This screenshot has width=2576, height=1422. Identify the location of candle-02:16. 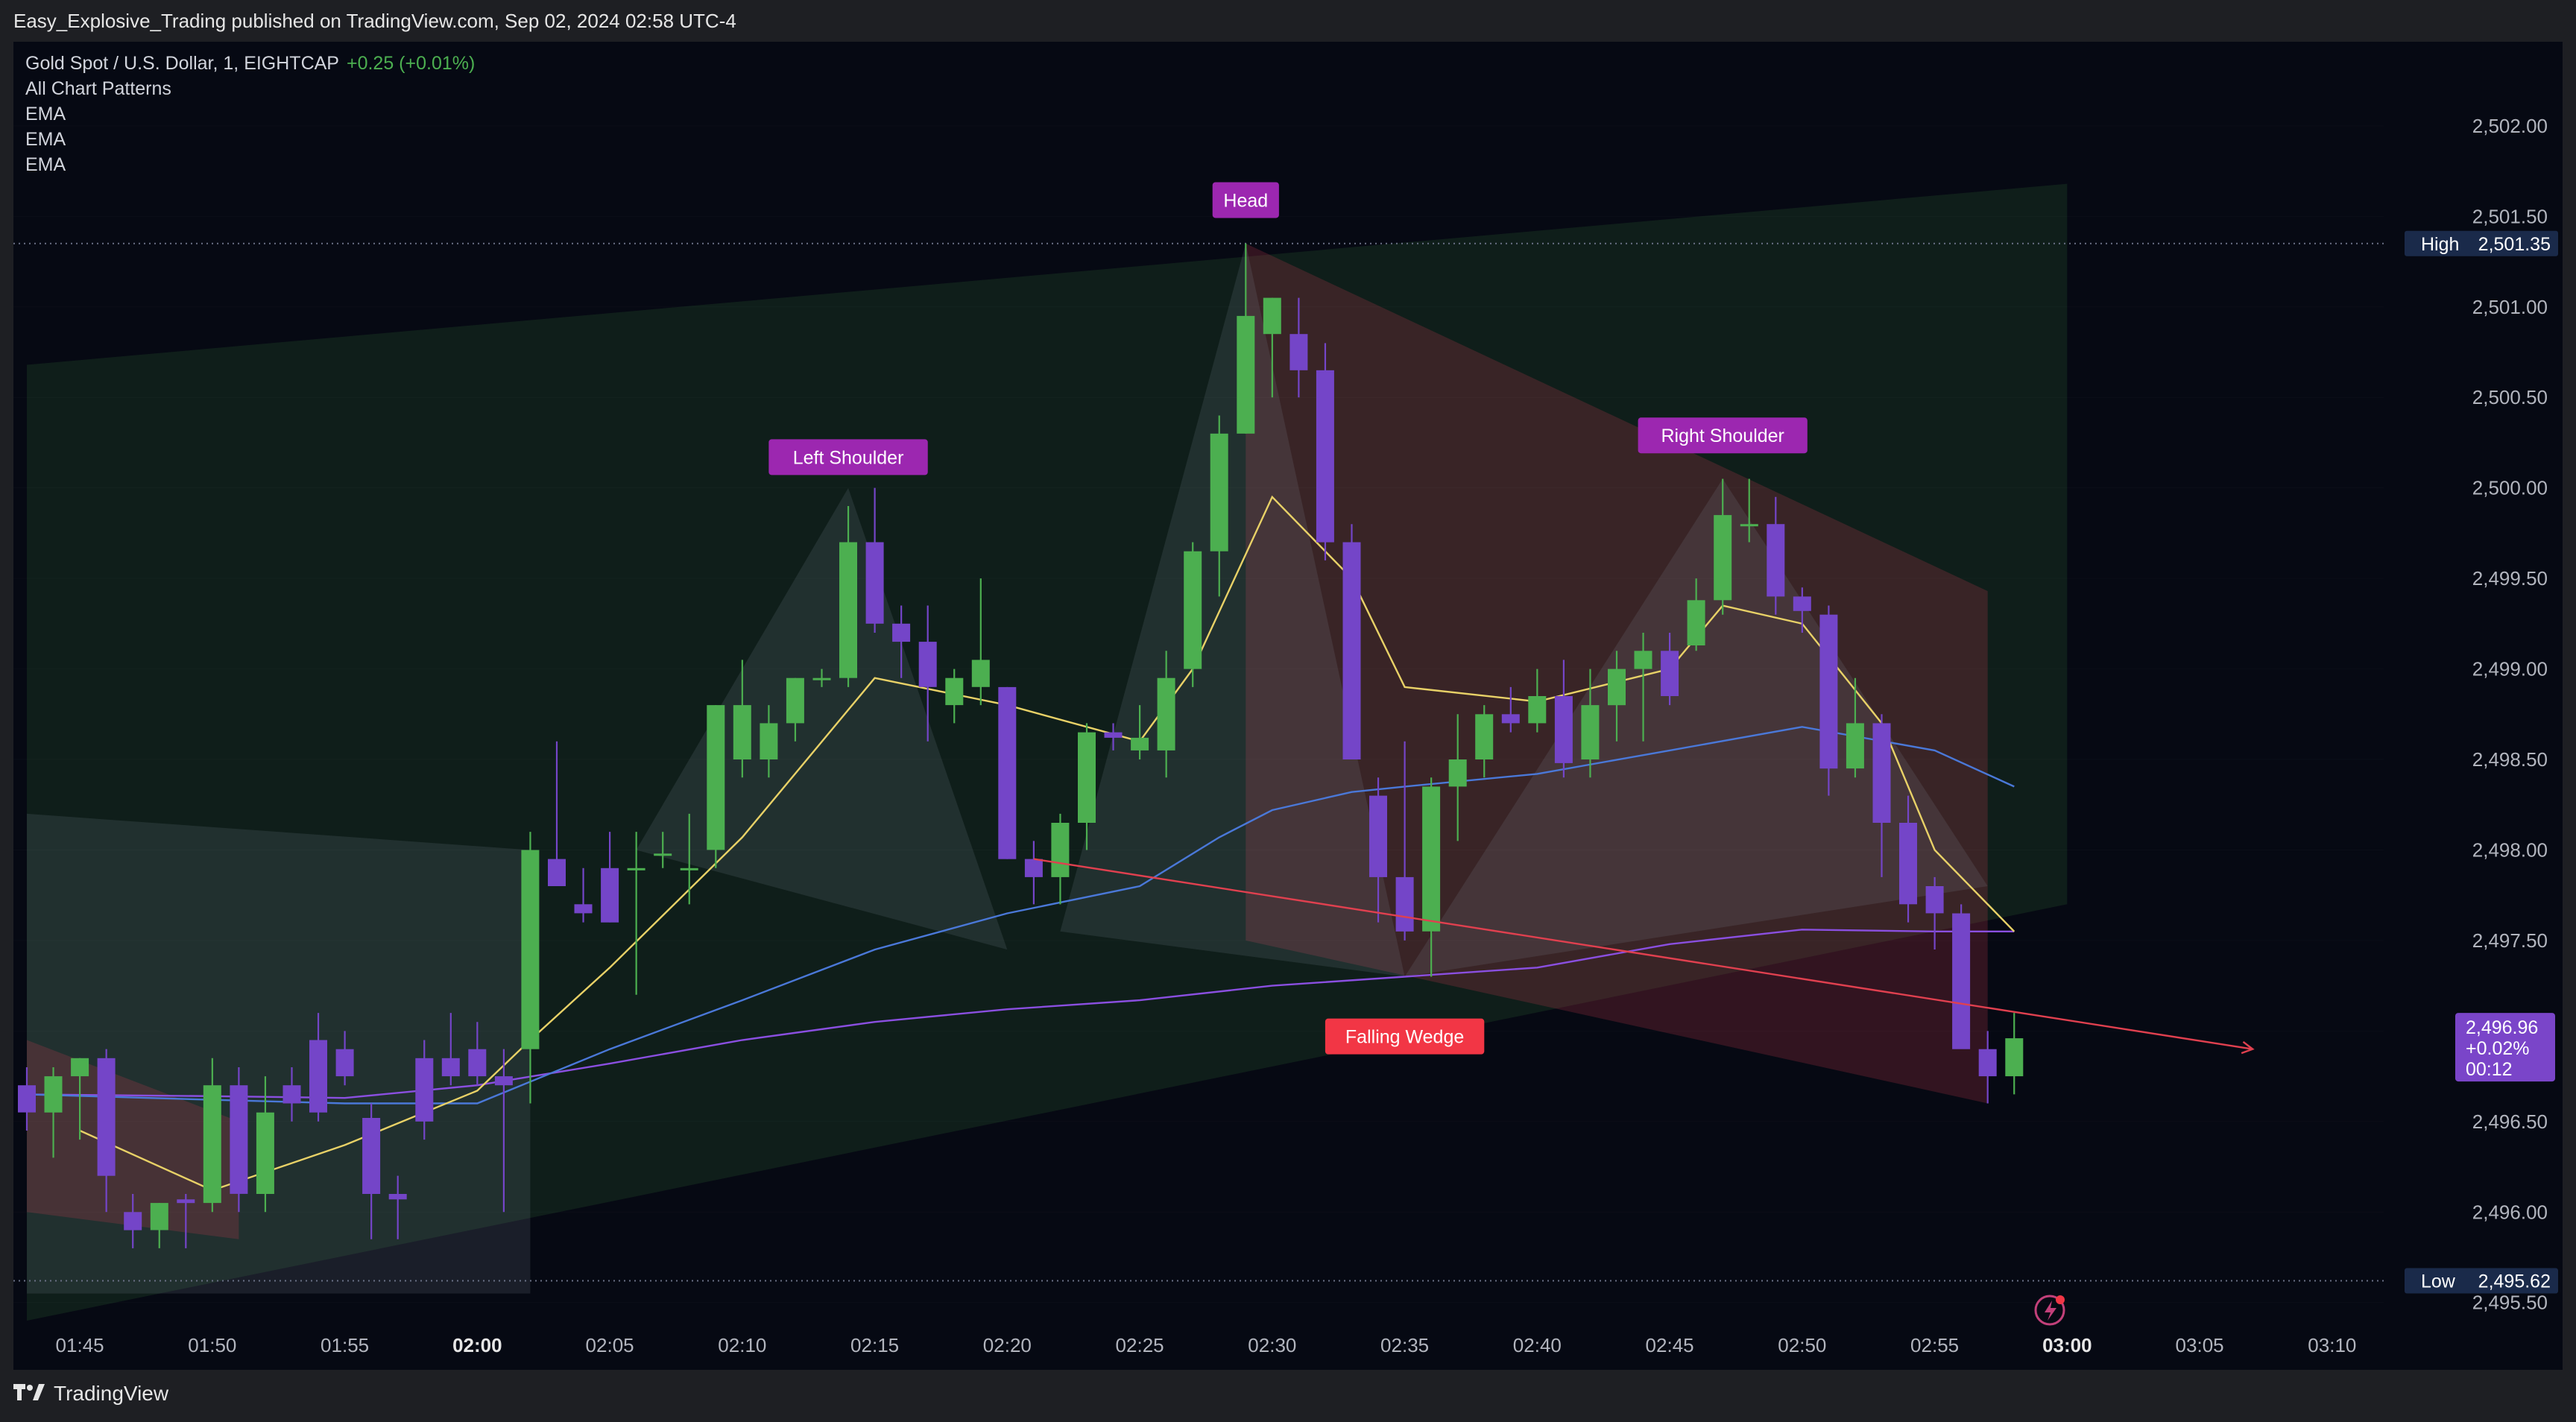
(902, 641).